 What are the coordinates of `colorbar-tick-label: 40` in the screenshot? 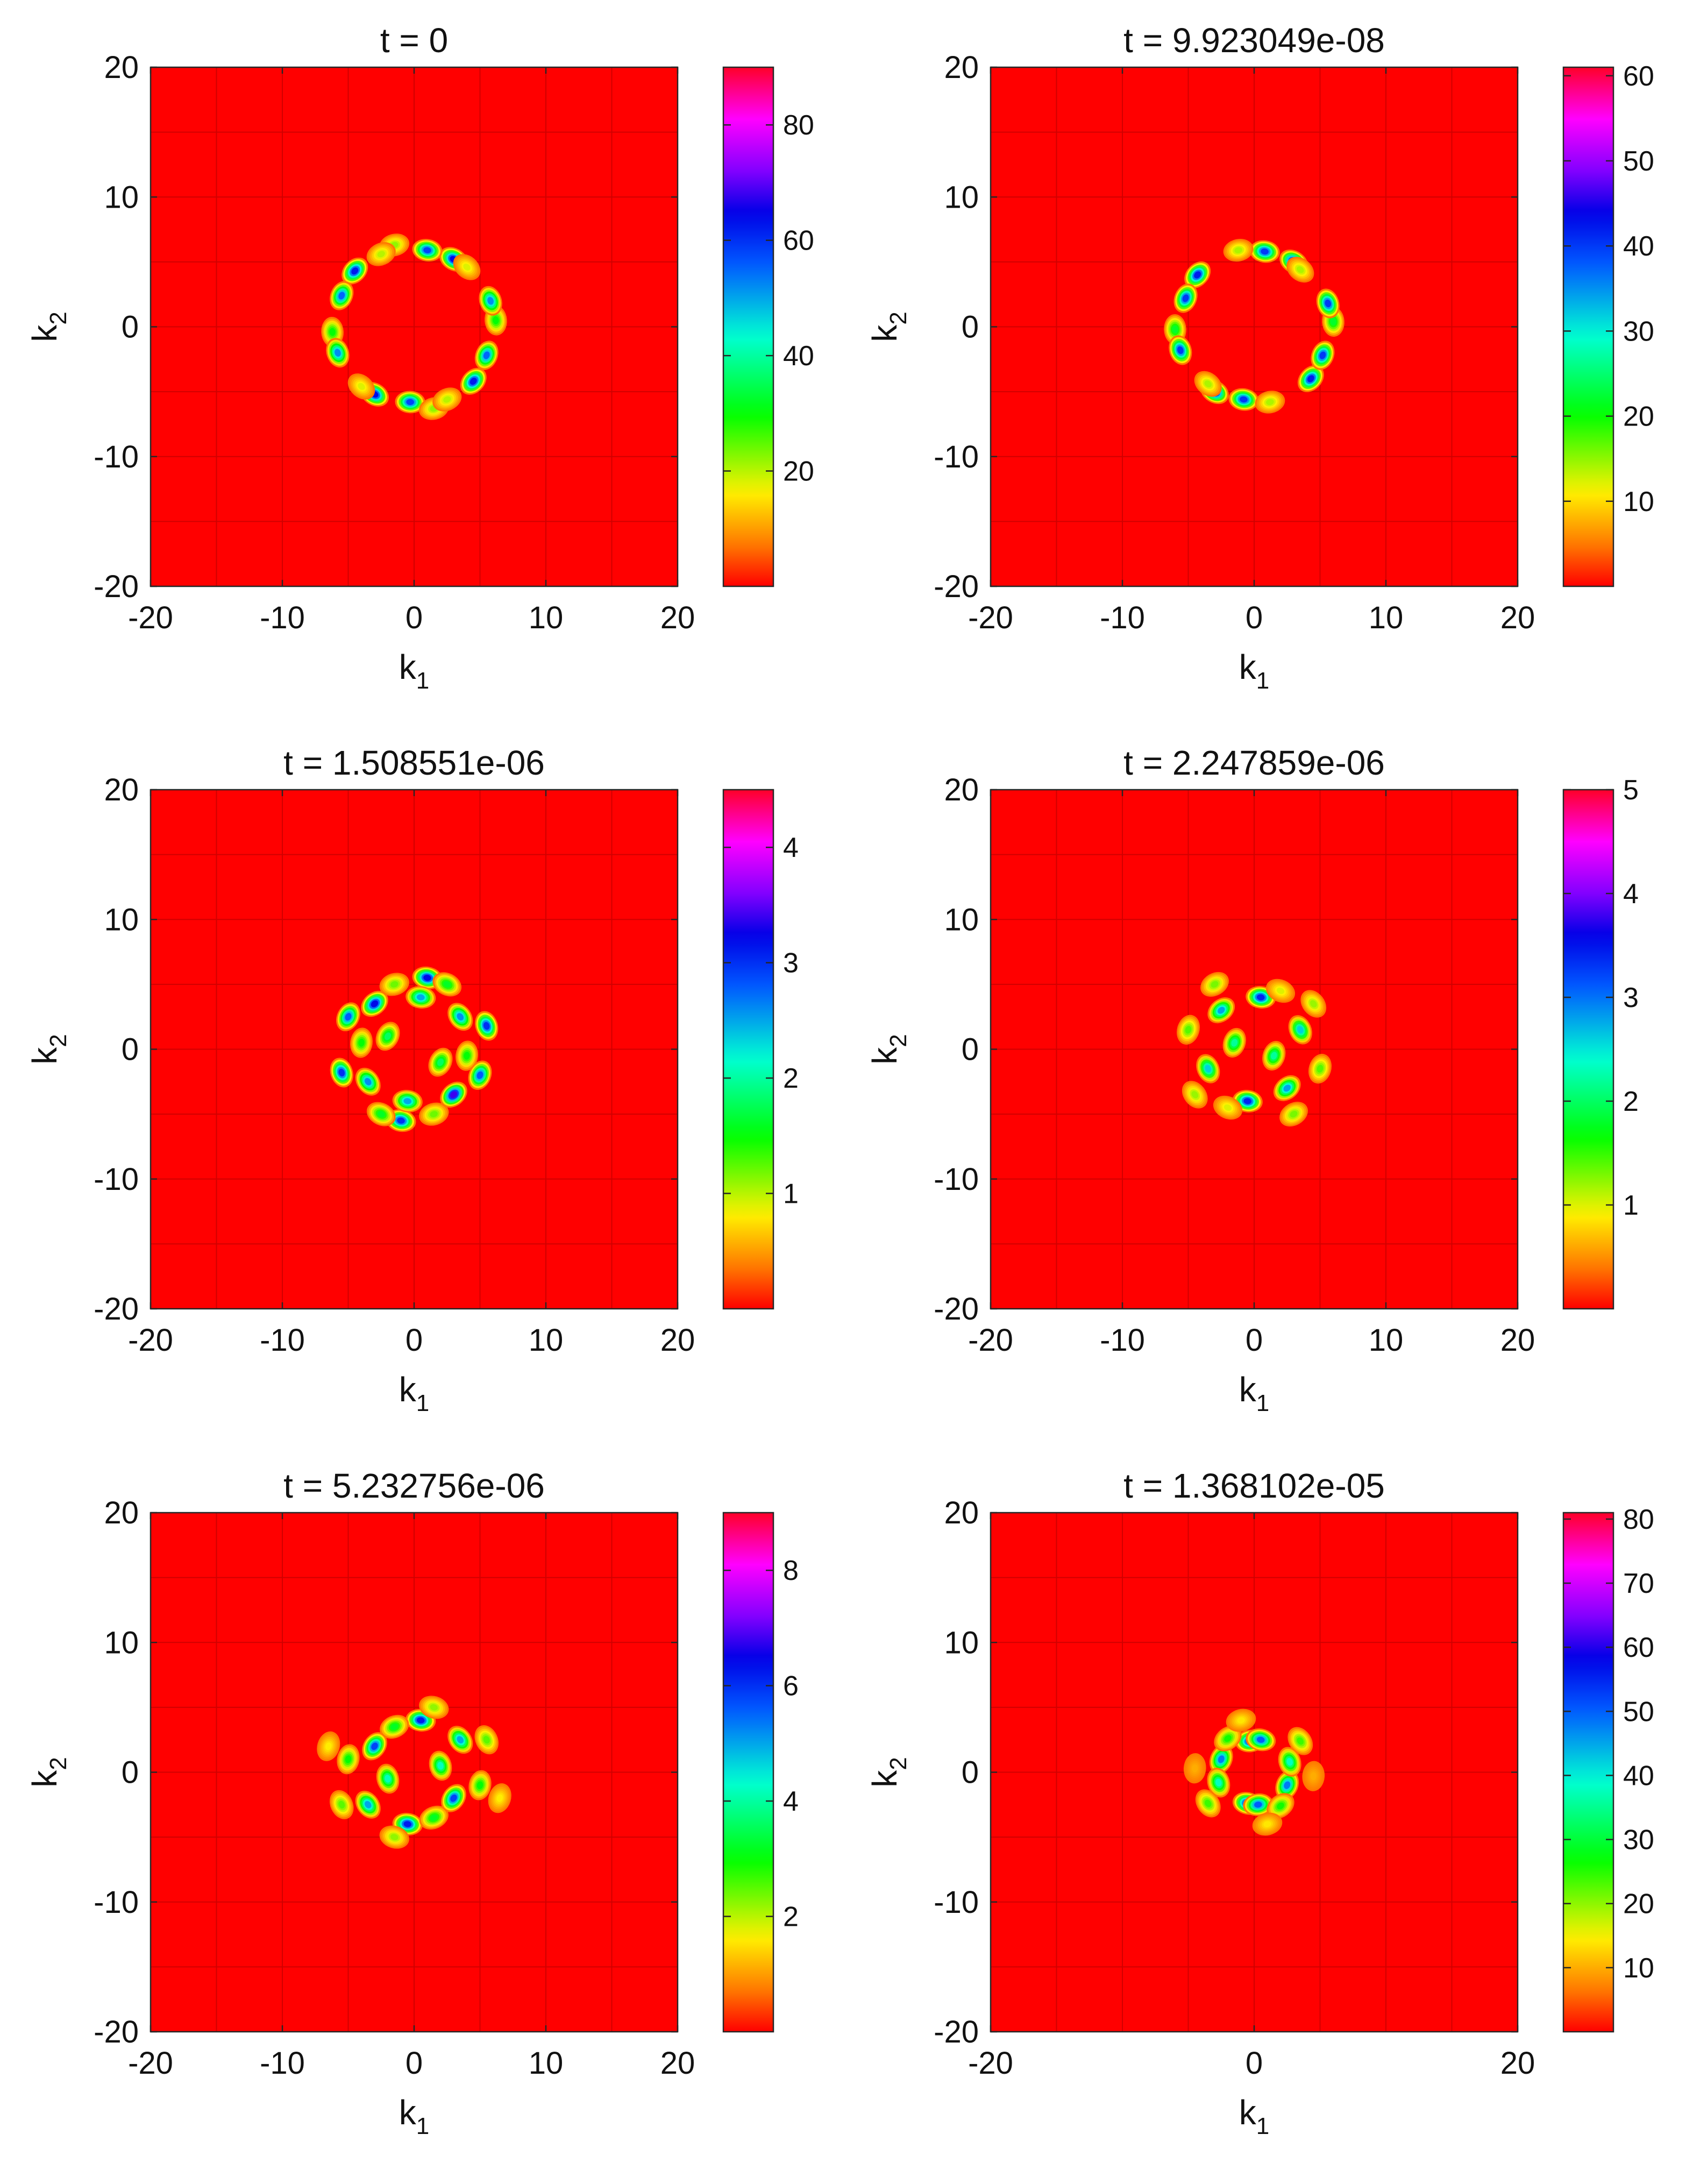 It's located at (798, 356).